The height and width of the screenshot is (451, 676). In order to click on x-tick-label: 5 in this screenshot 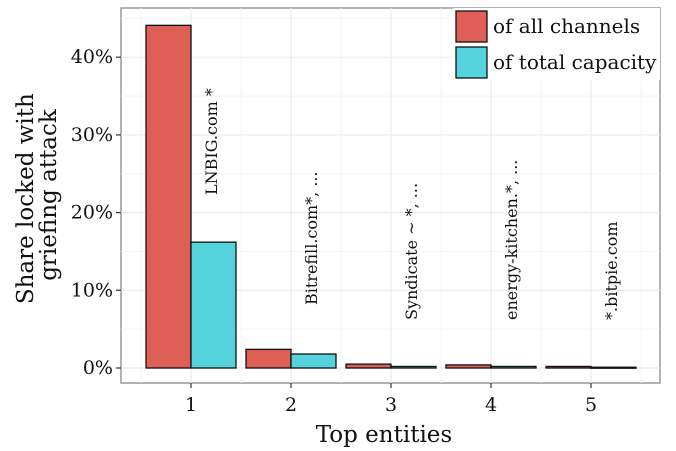, I will do `click(591, 405)`.